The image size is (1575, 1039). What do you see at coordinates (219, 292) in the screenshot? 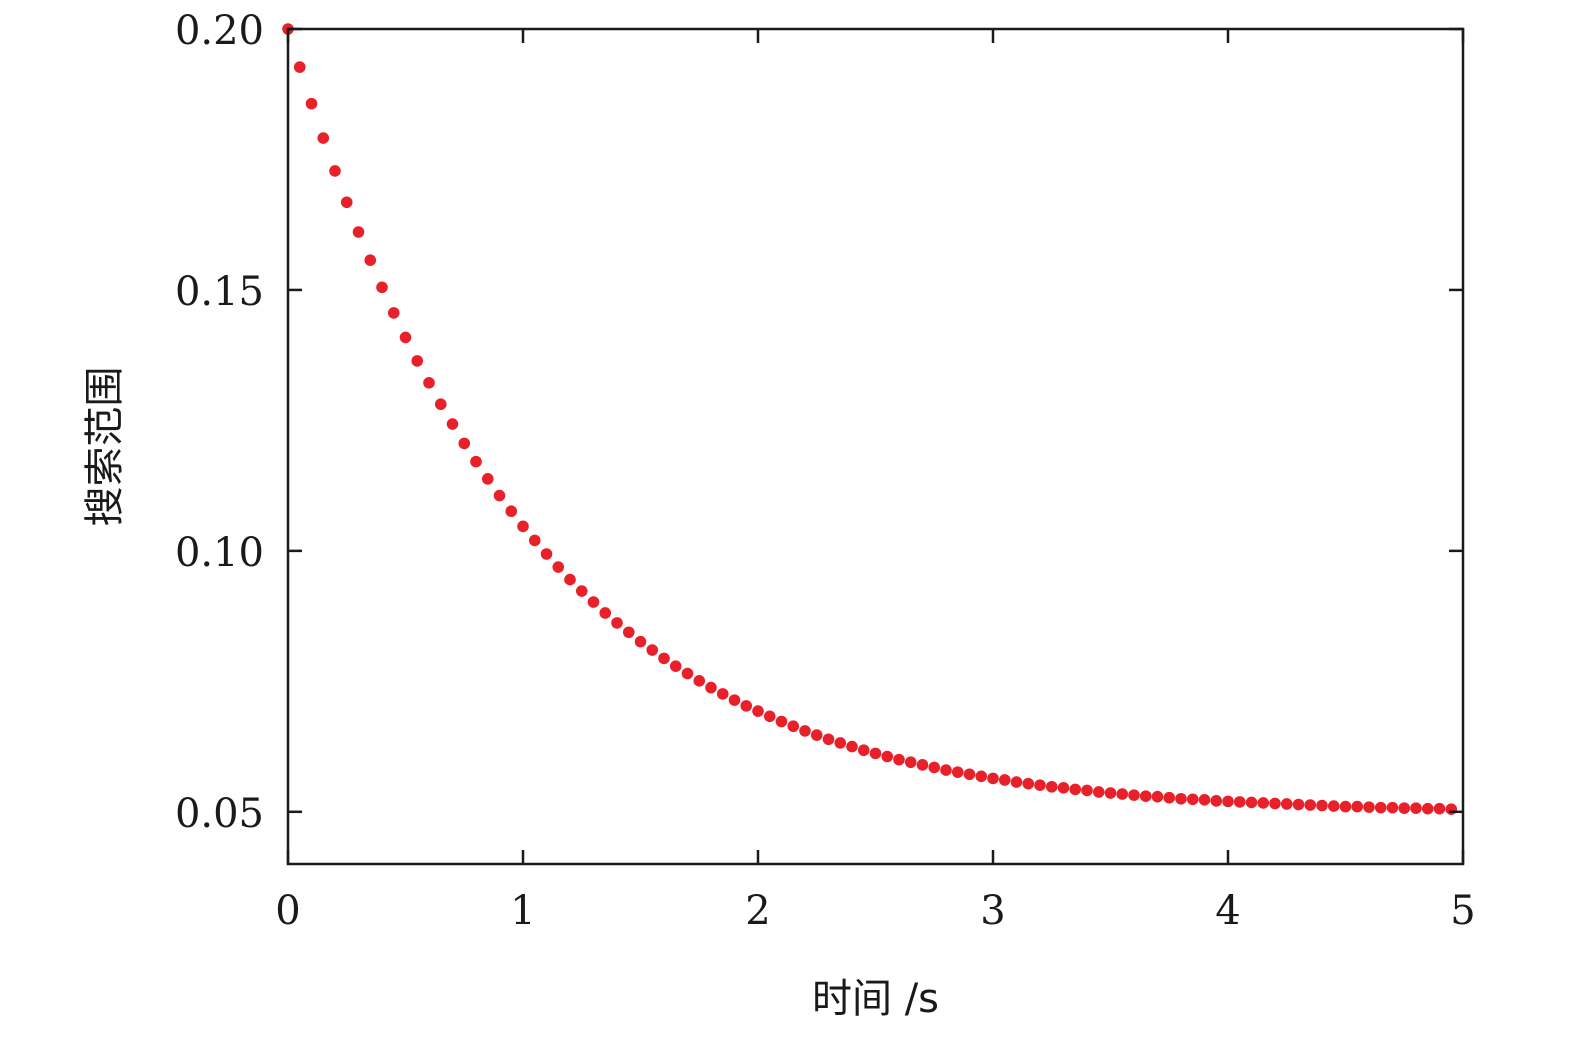
I see `y-tick-label: 0.15` at bounding box center [219, 292].